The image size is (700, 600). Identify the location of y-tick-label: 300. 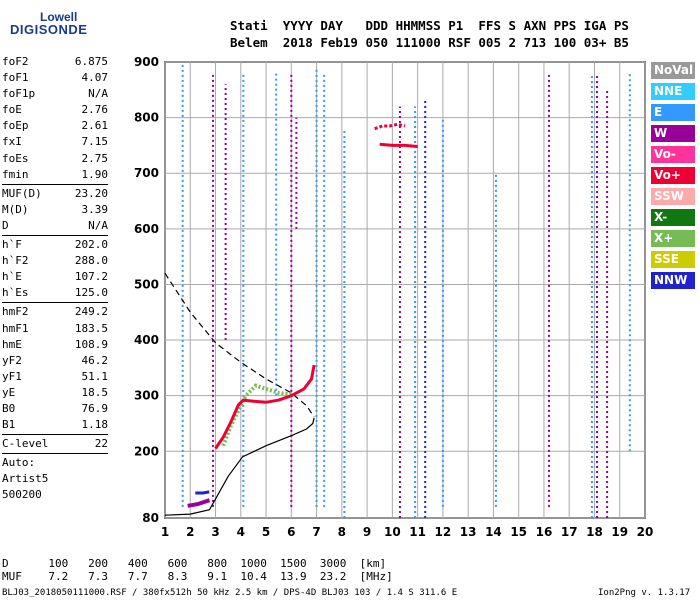
(146, 396).